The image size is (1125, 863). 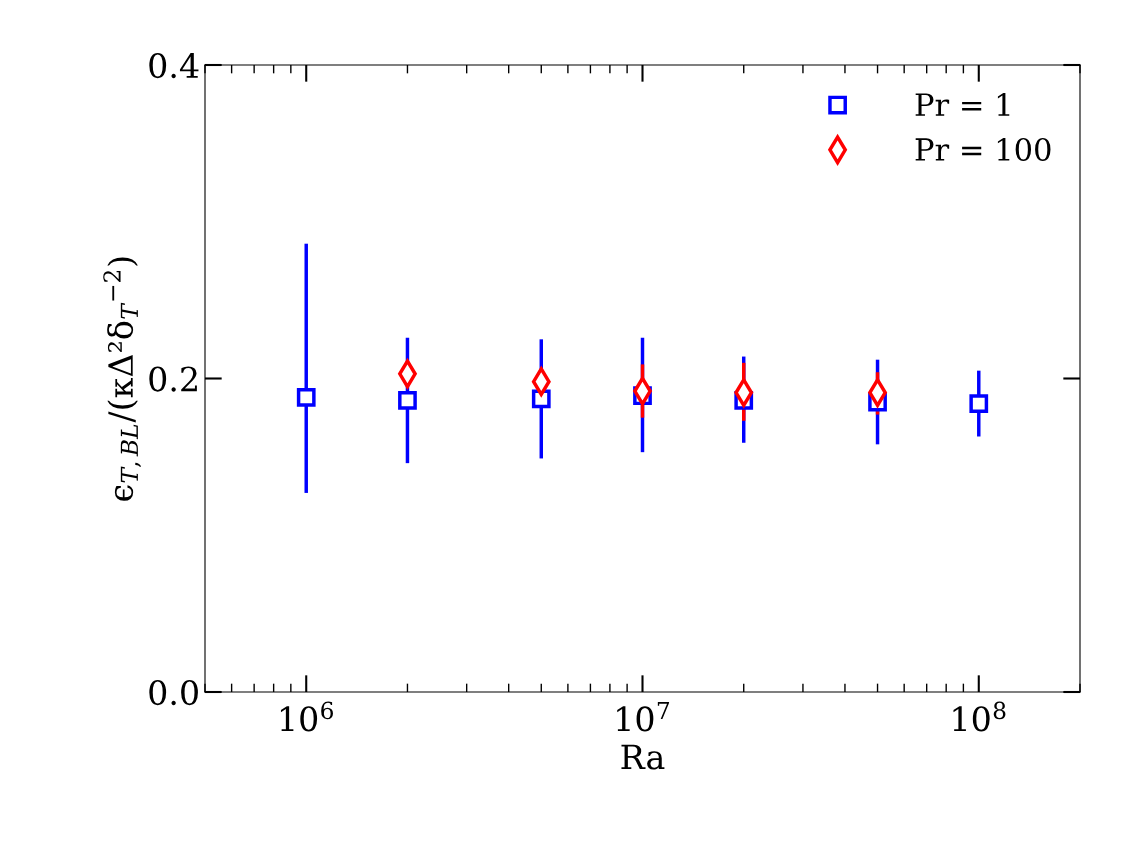 What do you see at coordinates (643, 716) in the screenshot?
I see `x-tick-label: 10$^{7}$` at bounding box center [643, 716].